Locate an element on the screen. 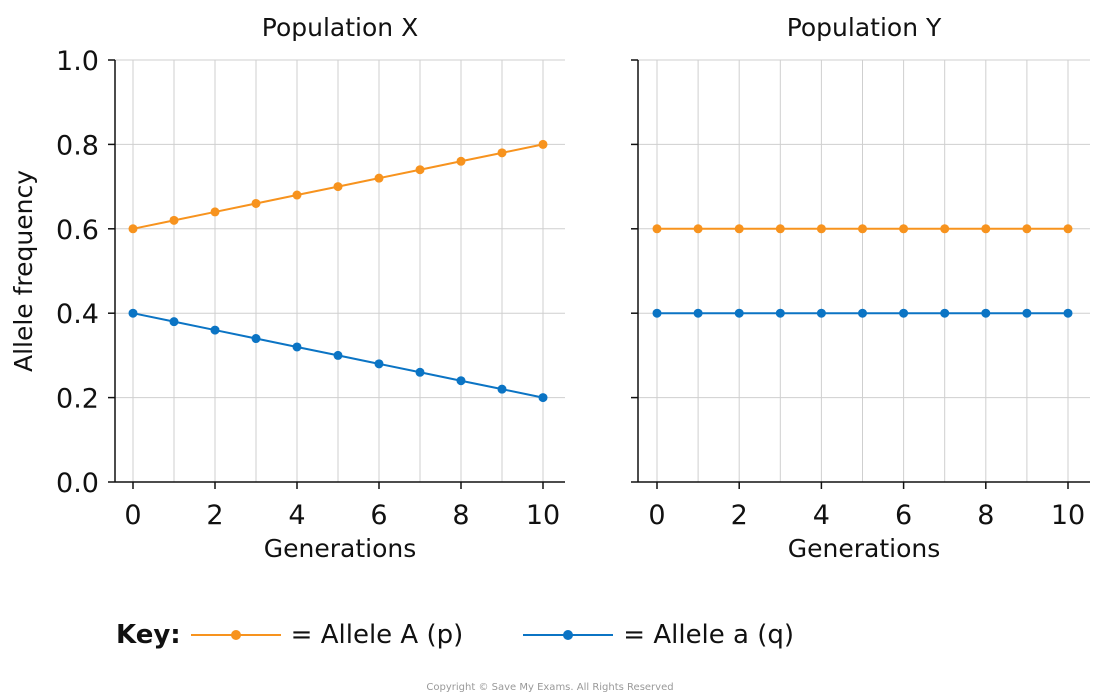 This screenshot has width=1100, height=697. panel1-x-tick-label: 4 is located at coordinates (296, 515).